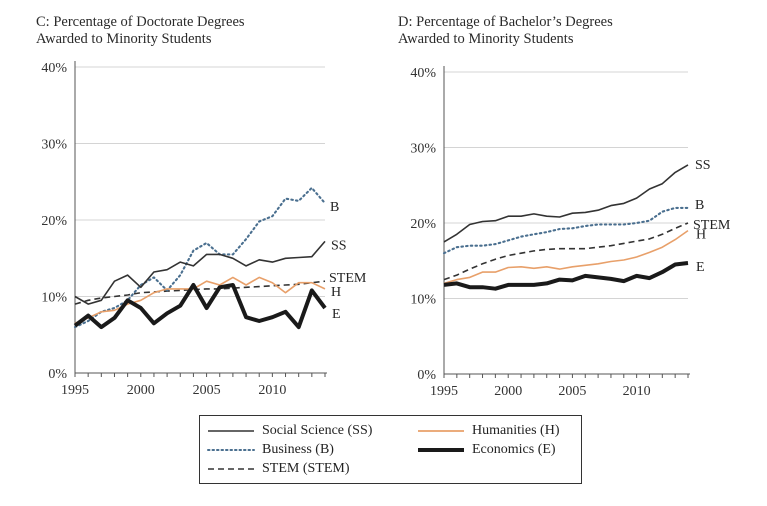  I want to click on panel-c-ytick-label-40: 40%, so click(54, 68).